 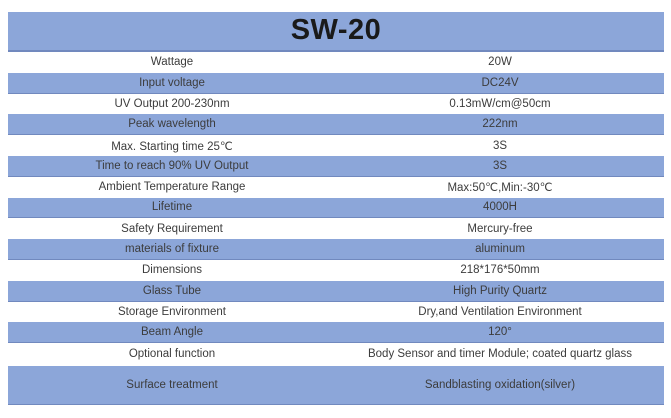 I want to click on product-title: SW-20, so click(x=336, y=29).